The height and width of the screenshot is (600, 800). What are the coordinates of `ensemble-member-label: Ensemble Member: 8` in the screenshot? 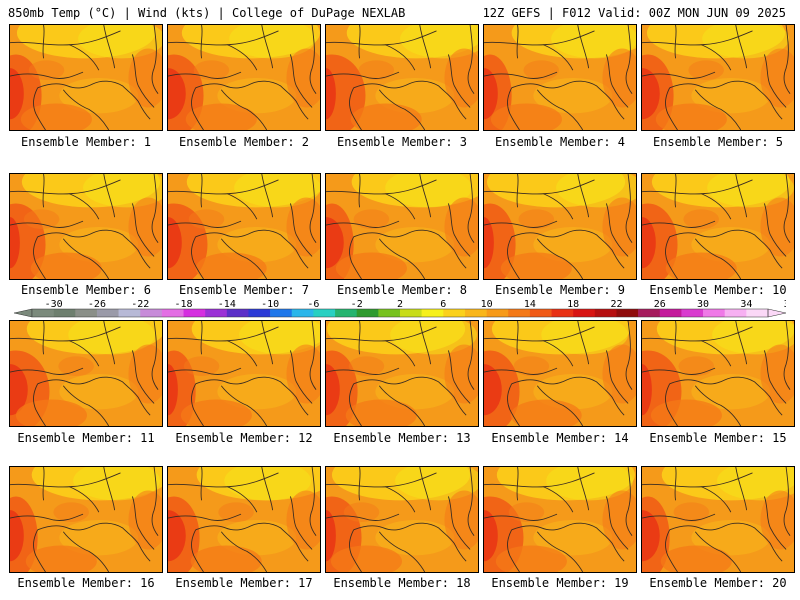 It's located at (402, 290).